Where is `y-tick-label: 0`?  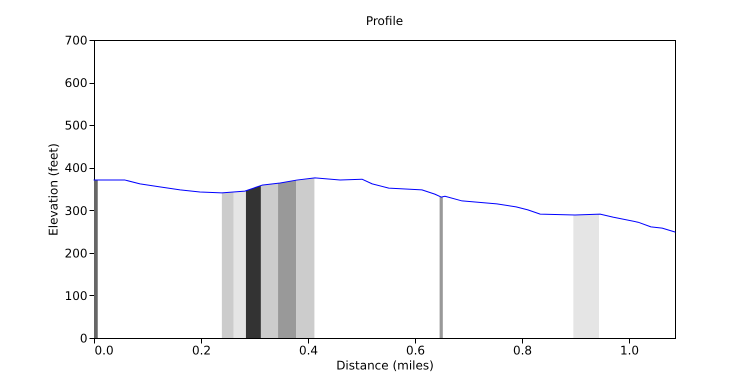 y-tick-label: 0 is located at coordinates (84, 339).